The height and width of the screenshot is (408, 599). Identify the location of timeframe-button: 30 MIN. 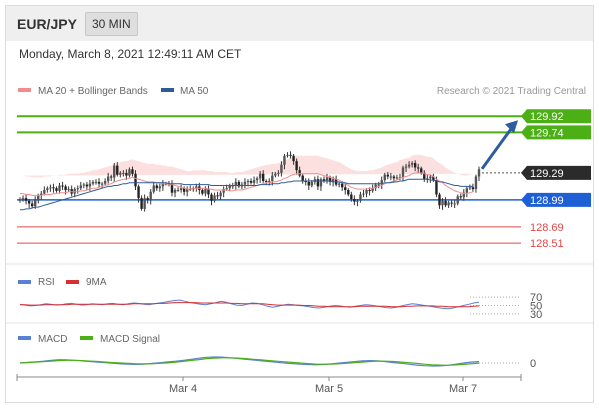
(111, 24).